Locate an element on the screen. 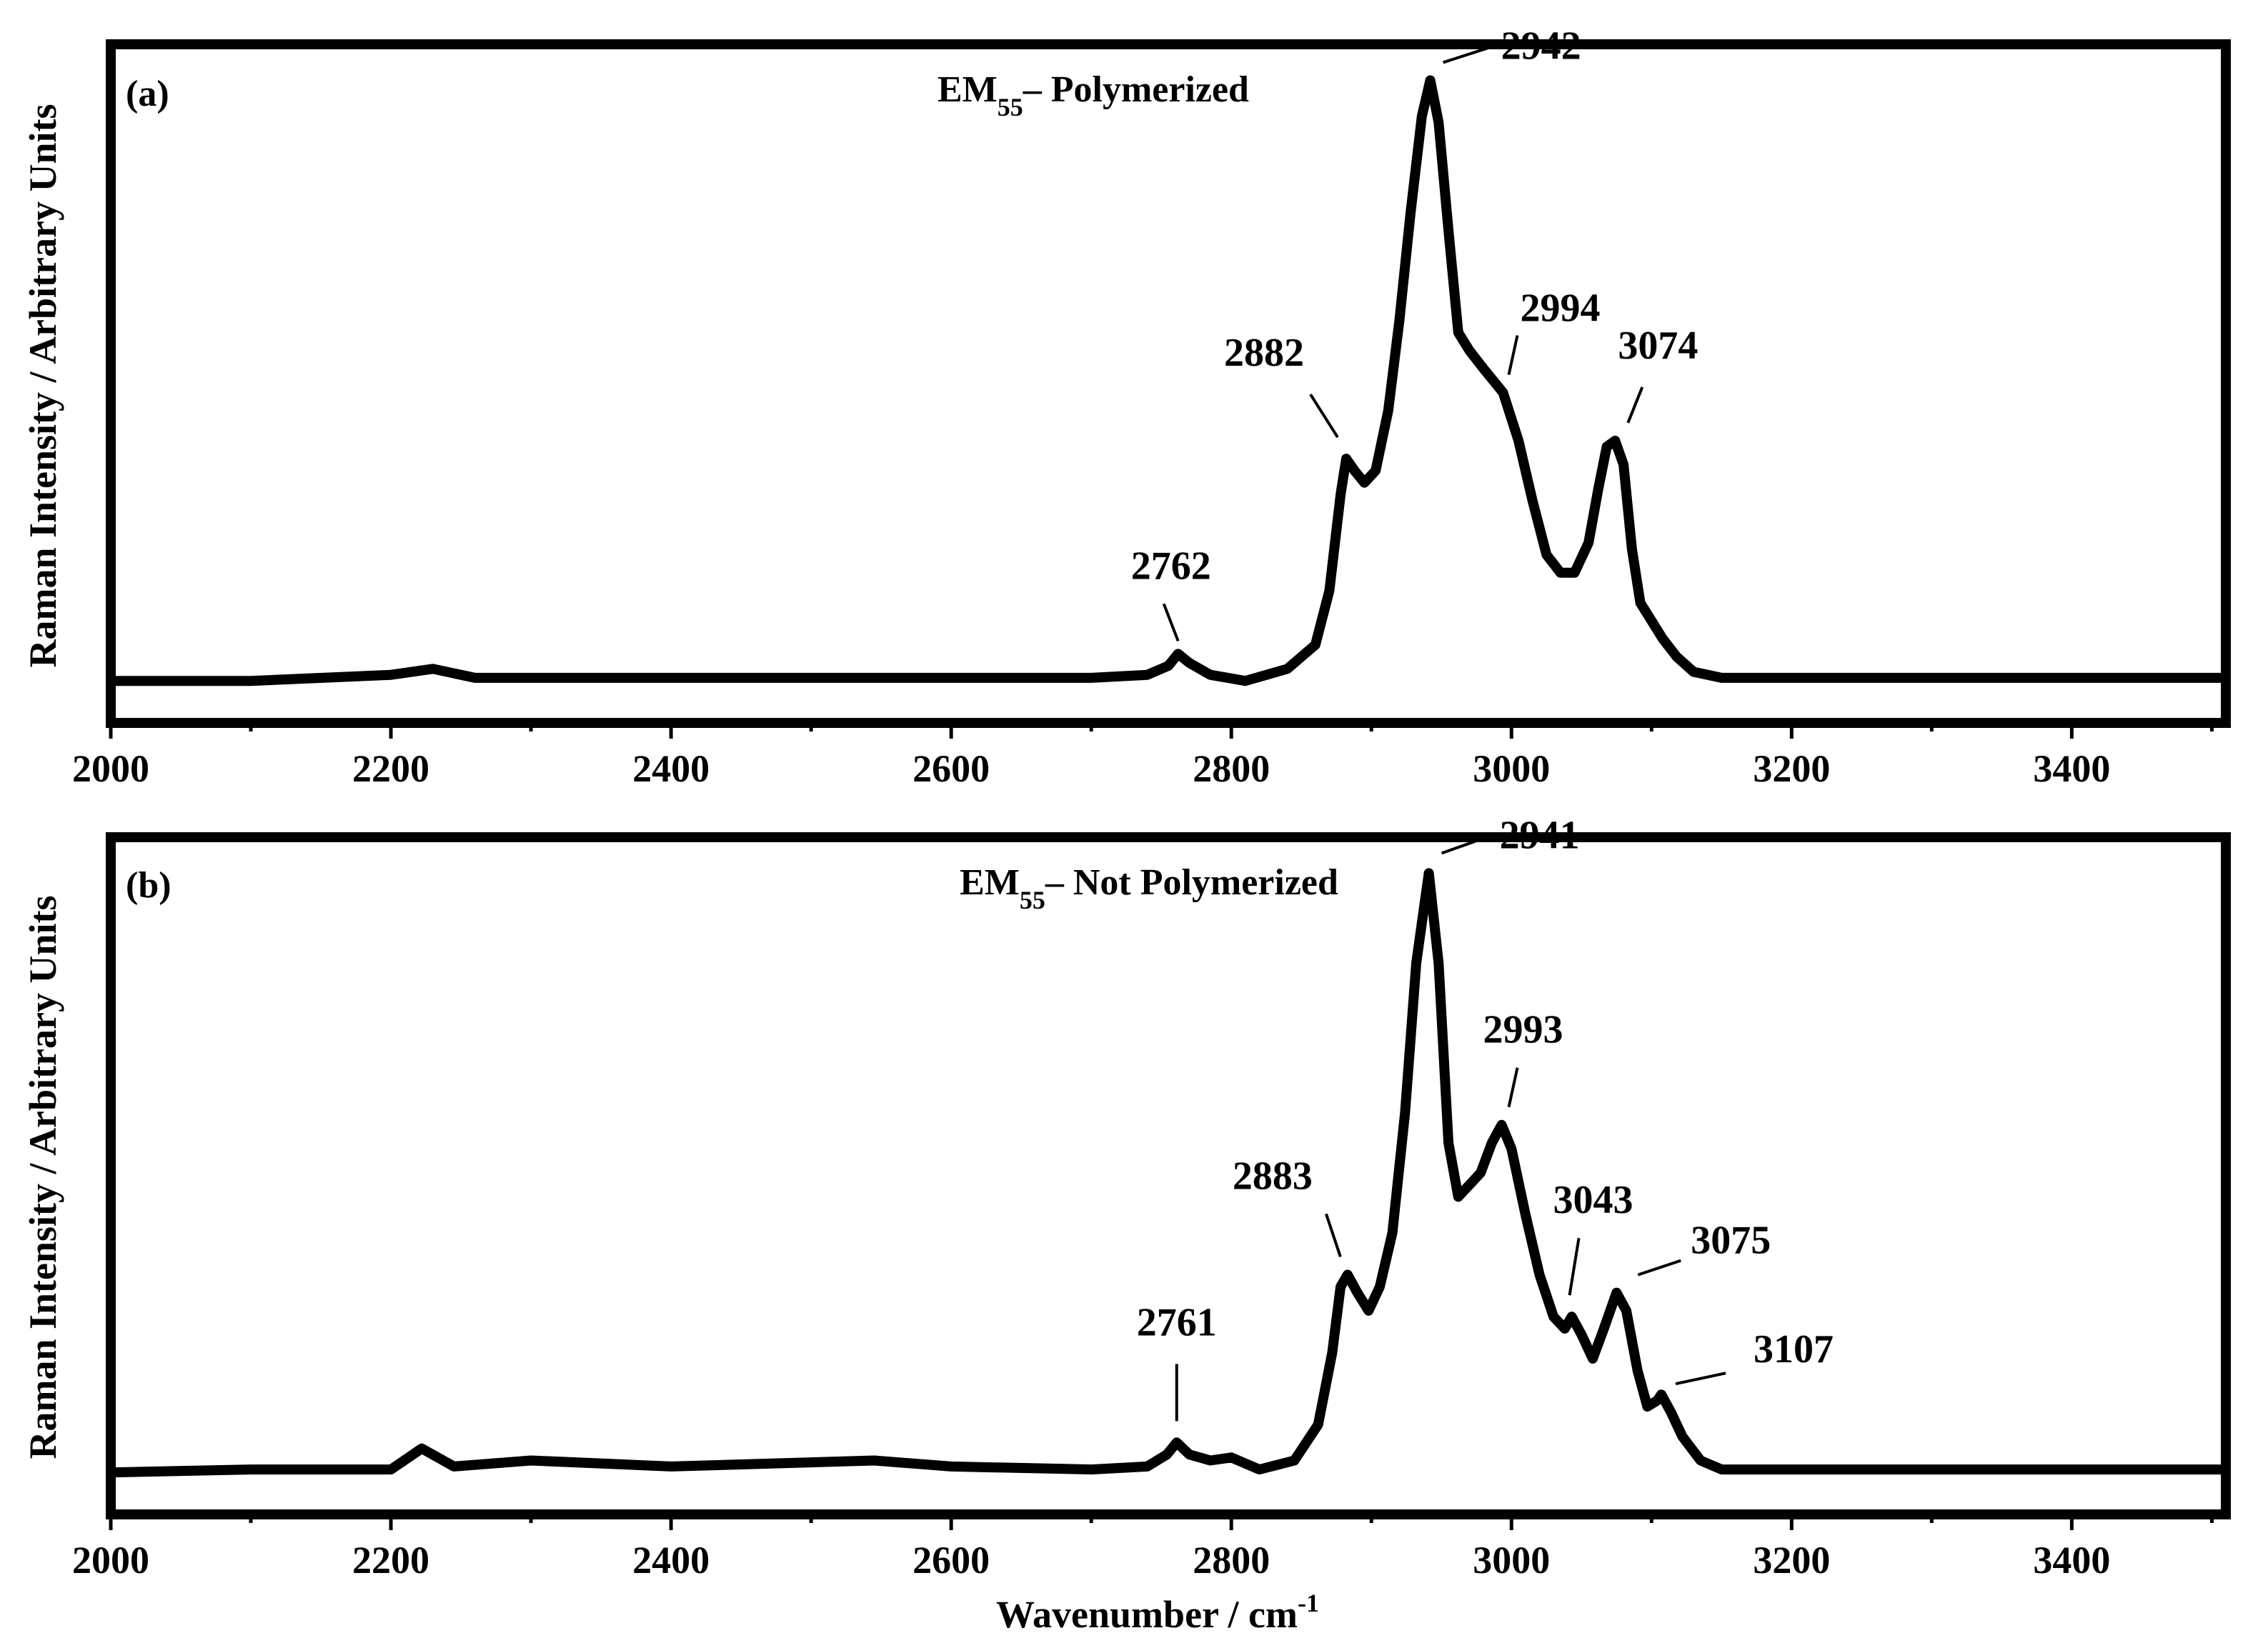  panel-b-title: EM55– Not Polymerized is located at coordinates (1149, 888).